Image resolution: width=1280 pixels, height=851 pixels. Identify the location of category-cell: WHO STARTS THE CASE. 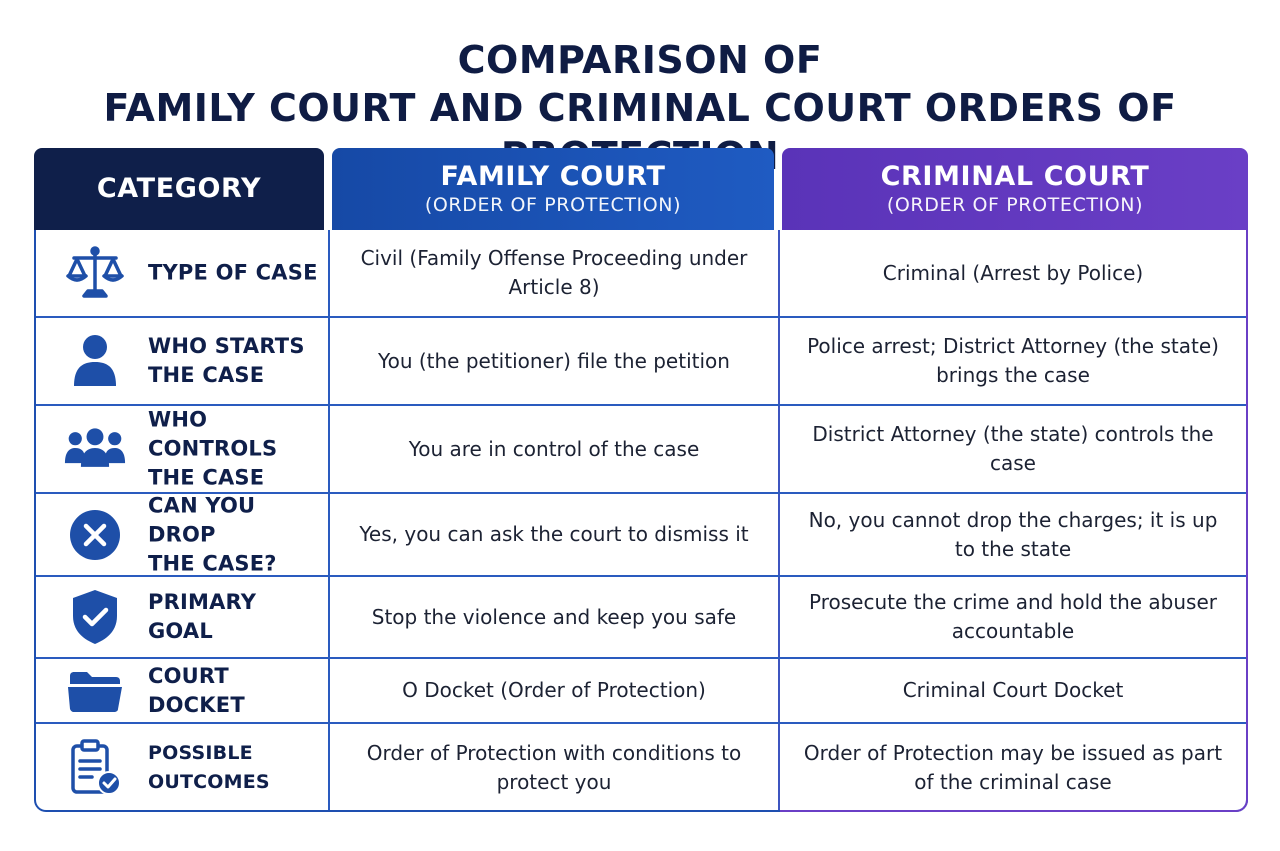
(182, 361).